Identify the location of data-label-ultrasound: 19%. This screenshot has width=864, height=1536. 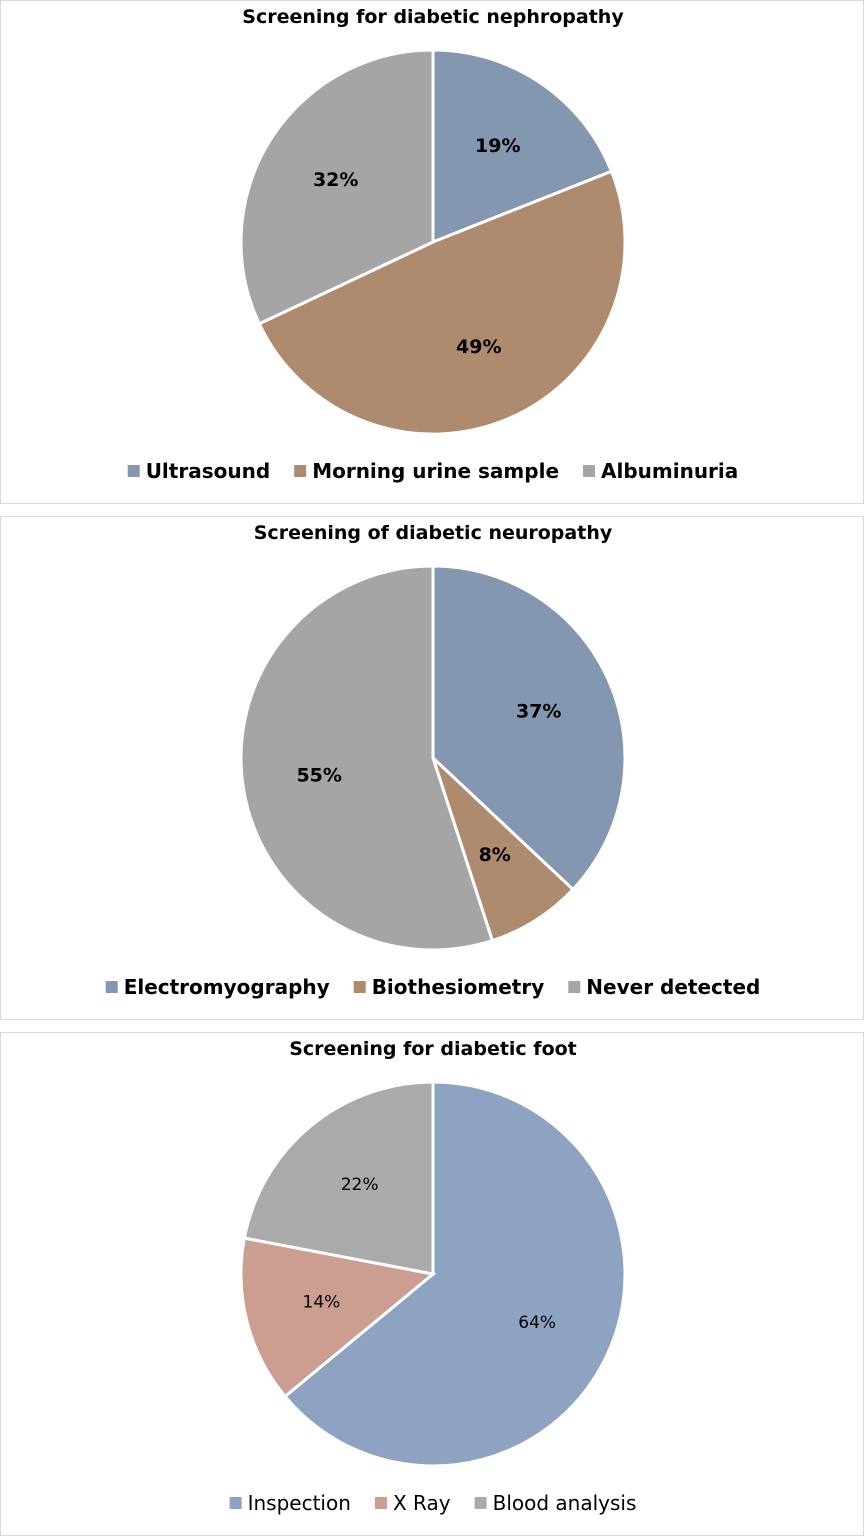
(497, 146).